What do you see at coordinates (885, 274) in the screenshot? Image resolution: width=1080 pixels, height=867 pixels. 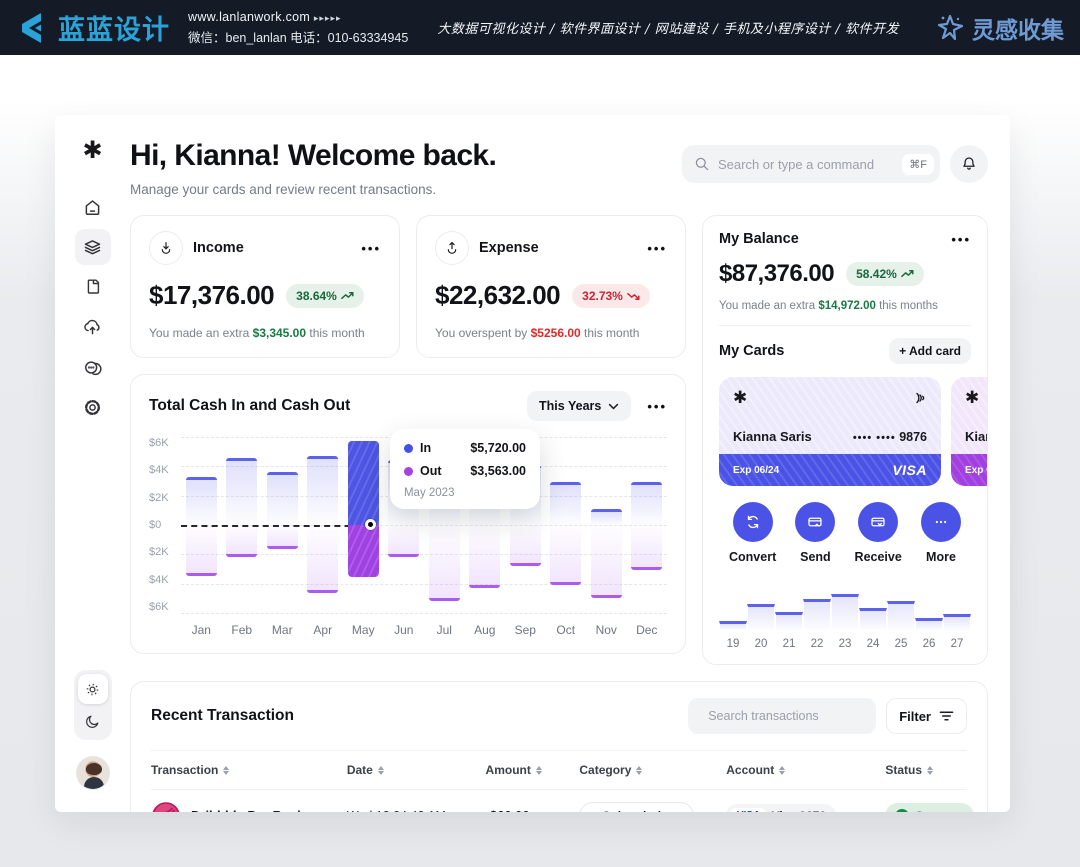 I see `balance-trend-badge: 58.42%` at bounding box center [885, 274].